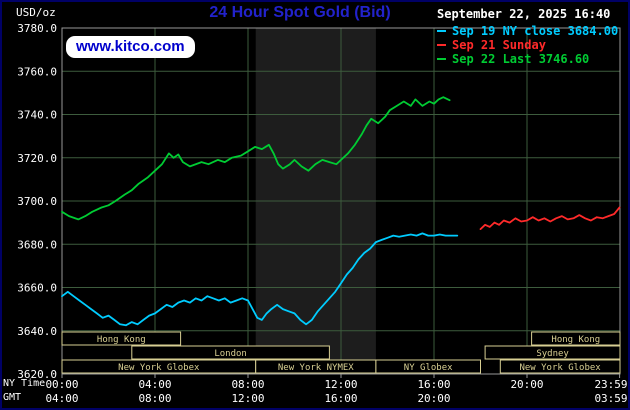  I want to click on y-tick-label: 3660.0, so click(37, 288).